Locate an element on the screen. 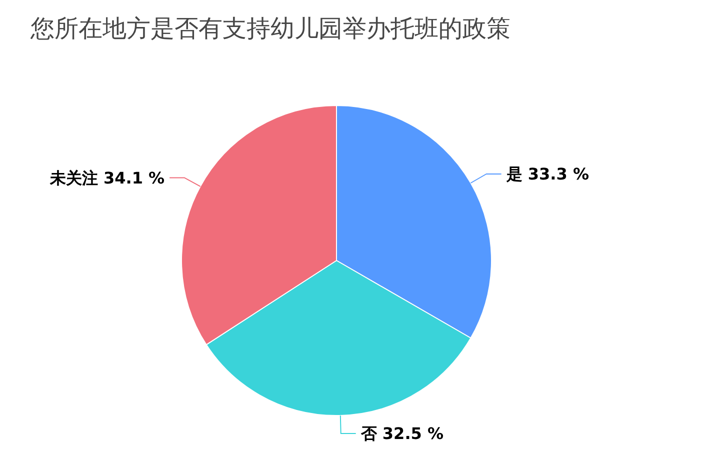 The image size is (705, 476). slice-label: 是 33.3 % is located at coordinates (547, 174).